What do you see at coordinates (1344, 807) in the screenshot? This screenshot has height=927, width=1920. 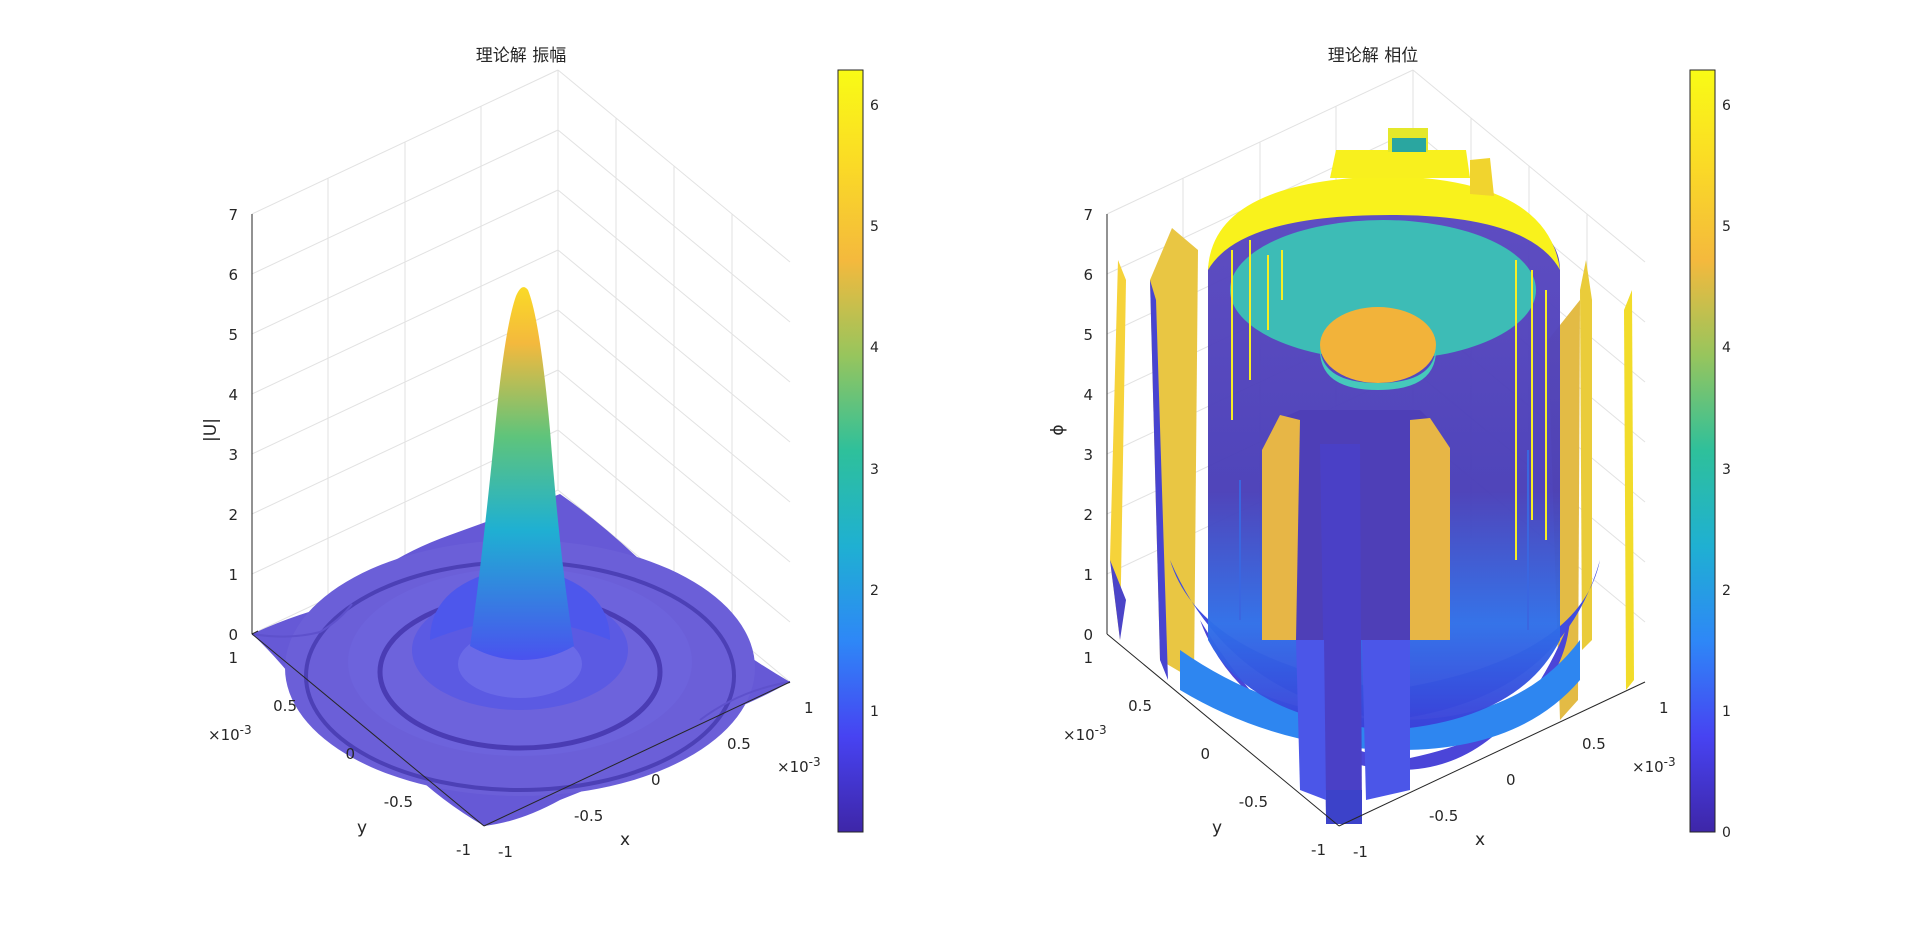 I see `phase-front-channel-bottom` at bounding box center [1344, 807].